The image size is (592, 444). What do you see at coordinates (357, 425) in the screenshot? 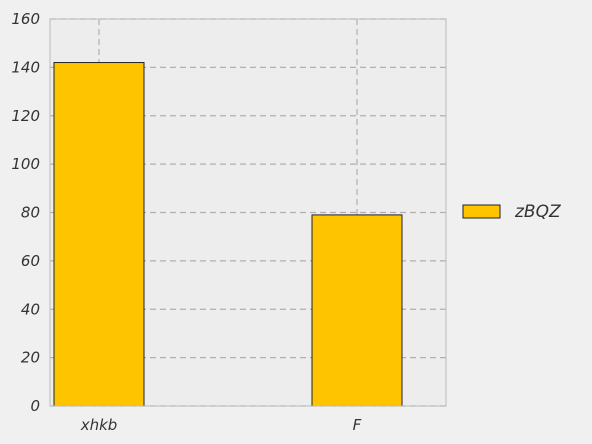
I see `x-tick-label: F` at bounding box center [357, 425].